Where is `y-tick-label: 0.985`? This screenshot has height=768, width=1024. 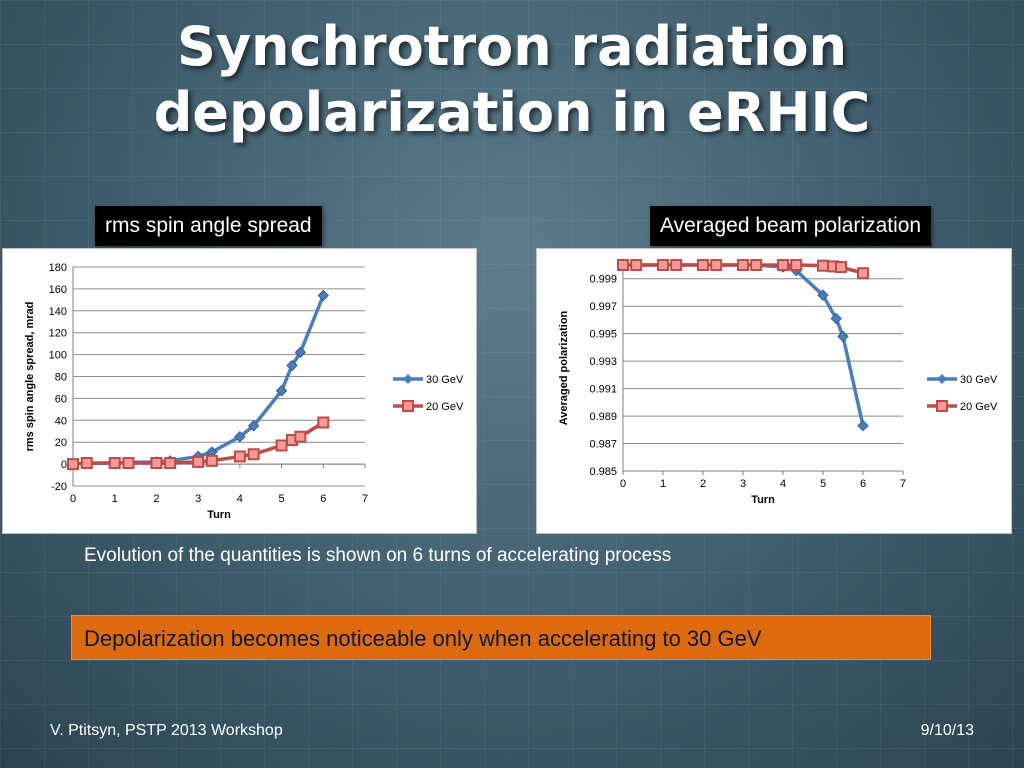
y-tick-label: 0.985 is located at coordinates (603, 472).